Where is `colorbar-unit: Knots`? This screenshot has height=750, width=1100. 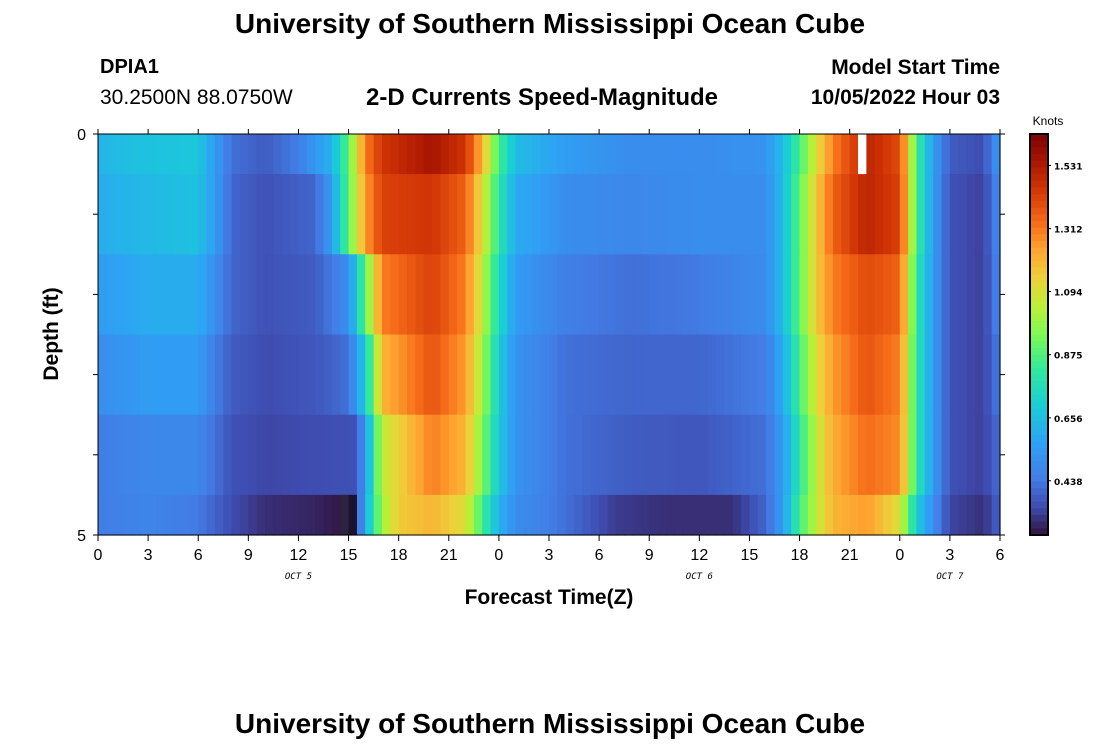
colorbar-unit: Knots is located at coordinates (1048, 121).